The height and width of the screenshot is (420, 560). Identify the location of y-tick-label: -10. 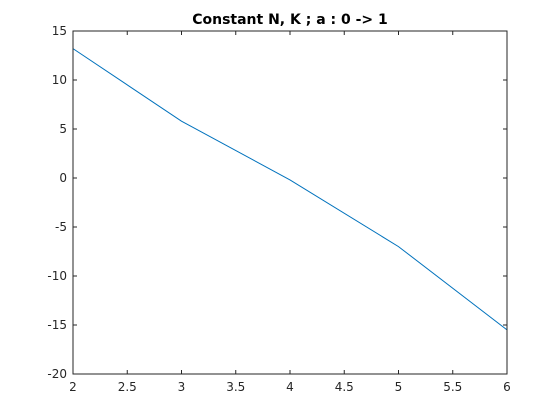
(57, 276).